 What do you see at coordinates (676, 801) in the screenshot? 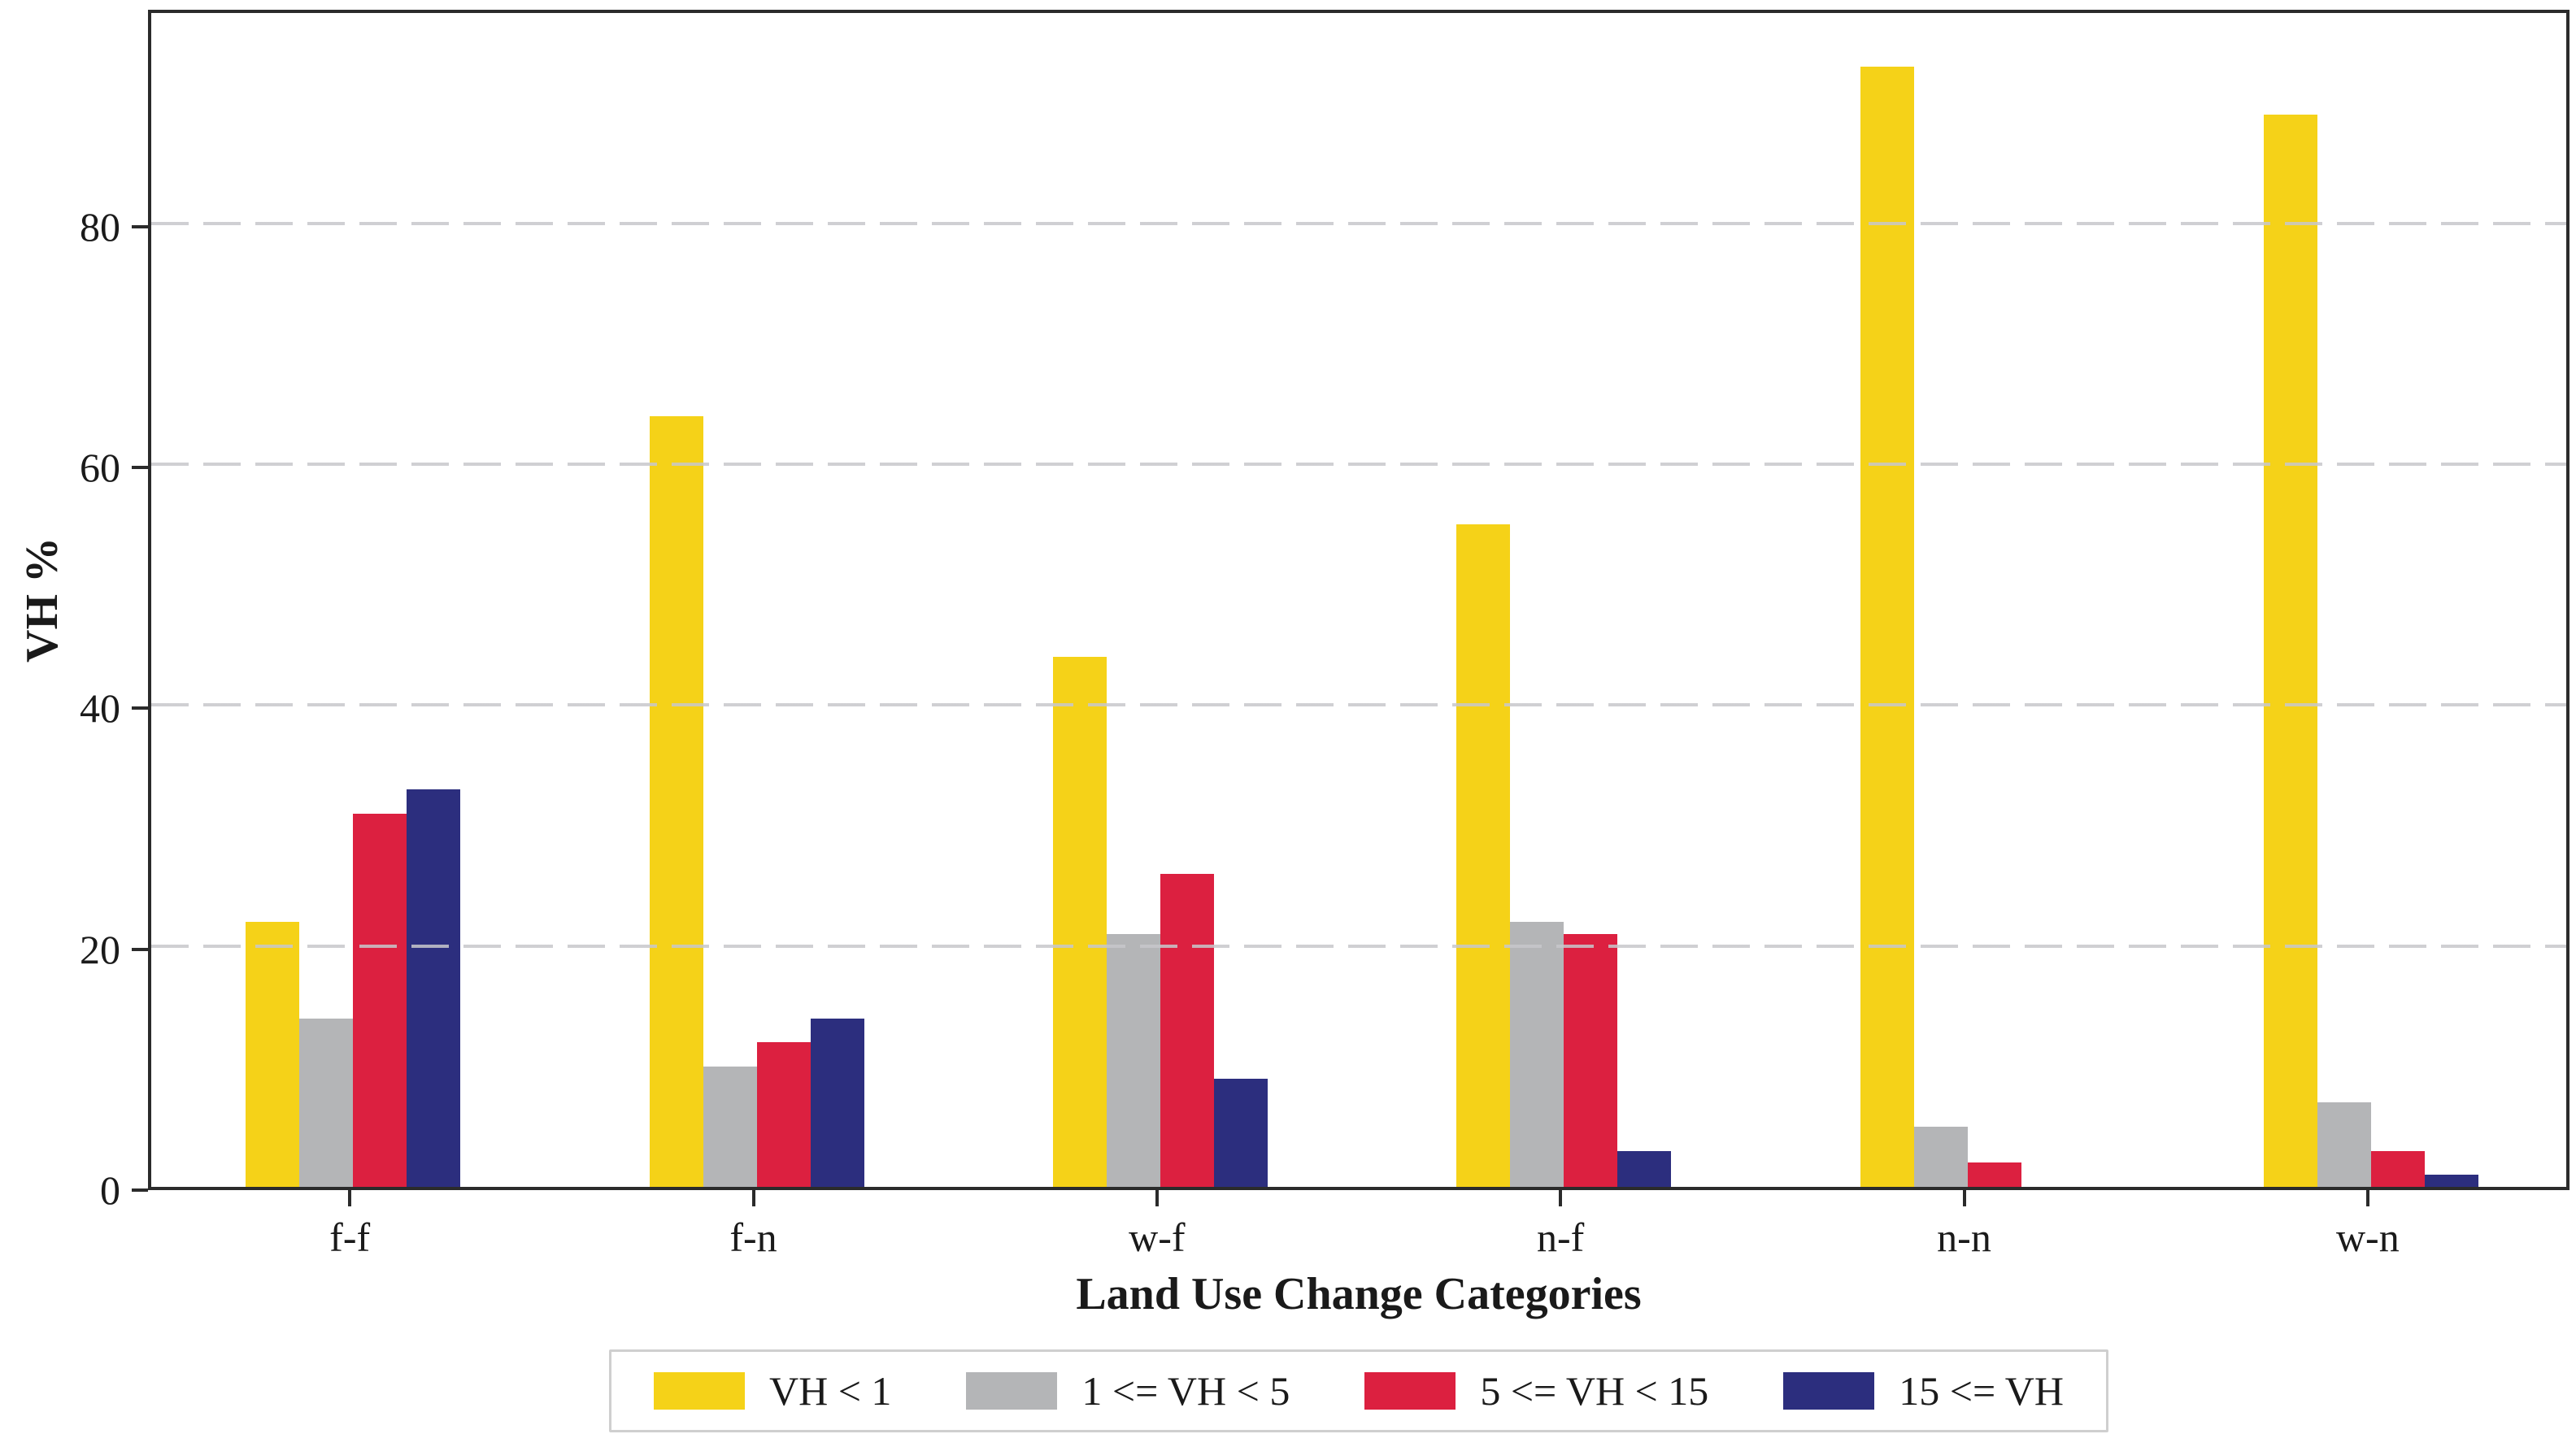
I see `bar-f-n-series1` at bounding box center [676, 801].